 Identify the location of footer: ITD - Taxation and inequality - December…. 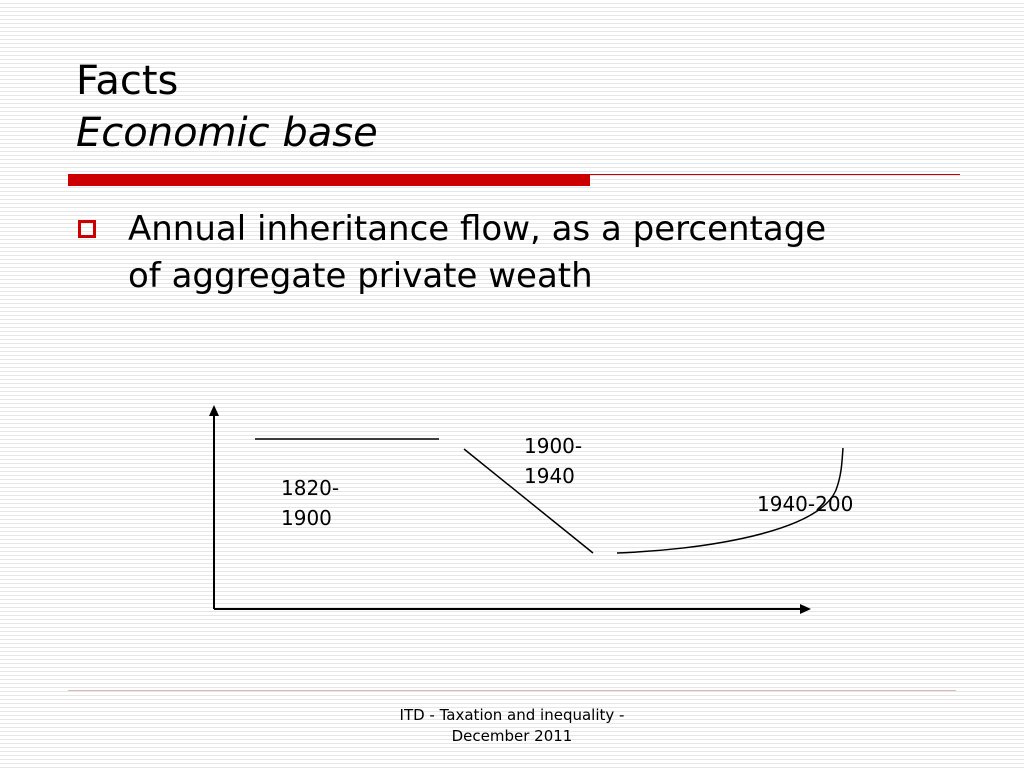
(512, 726).